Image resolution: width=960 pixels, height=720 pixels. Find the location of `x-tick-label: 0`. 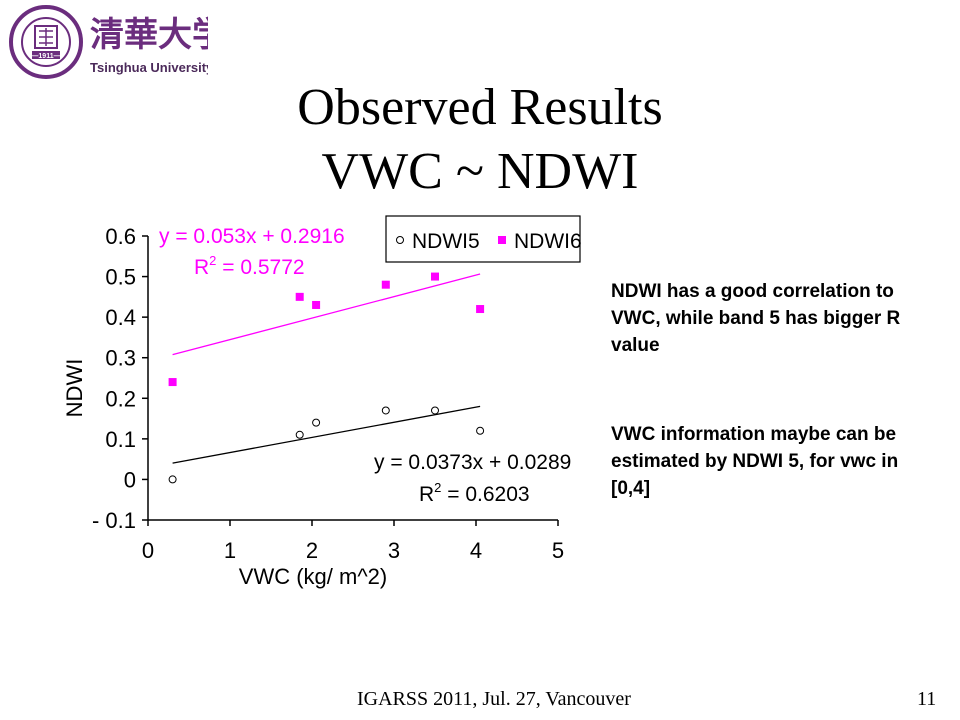

x-tick-label: 0 is located at coordinates (148, 550).